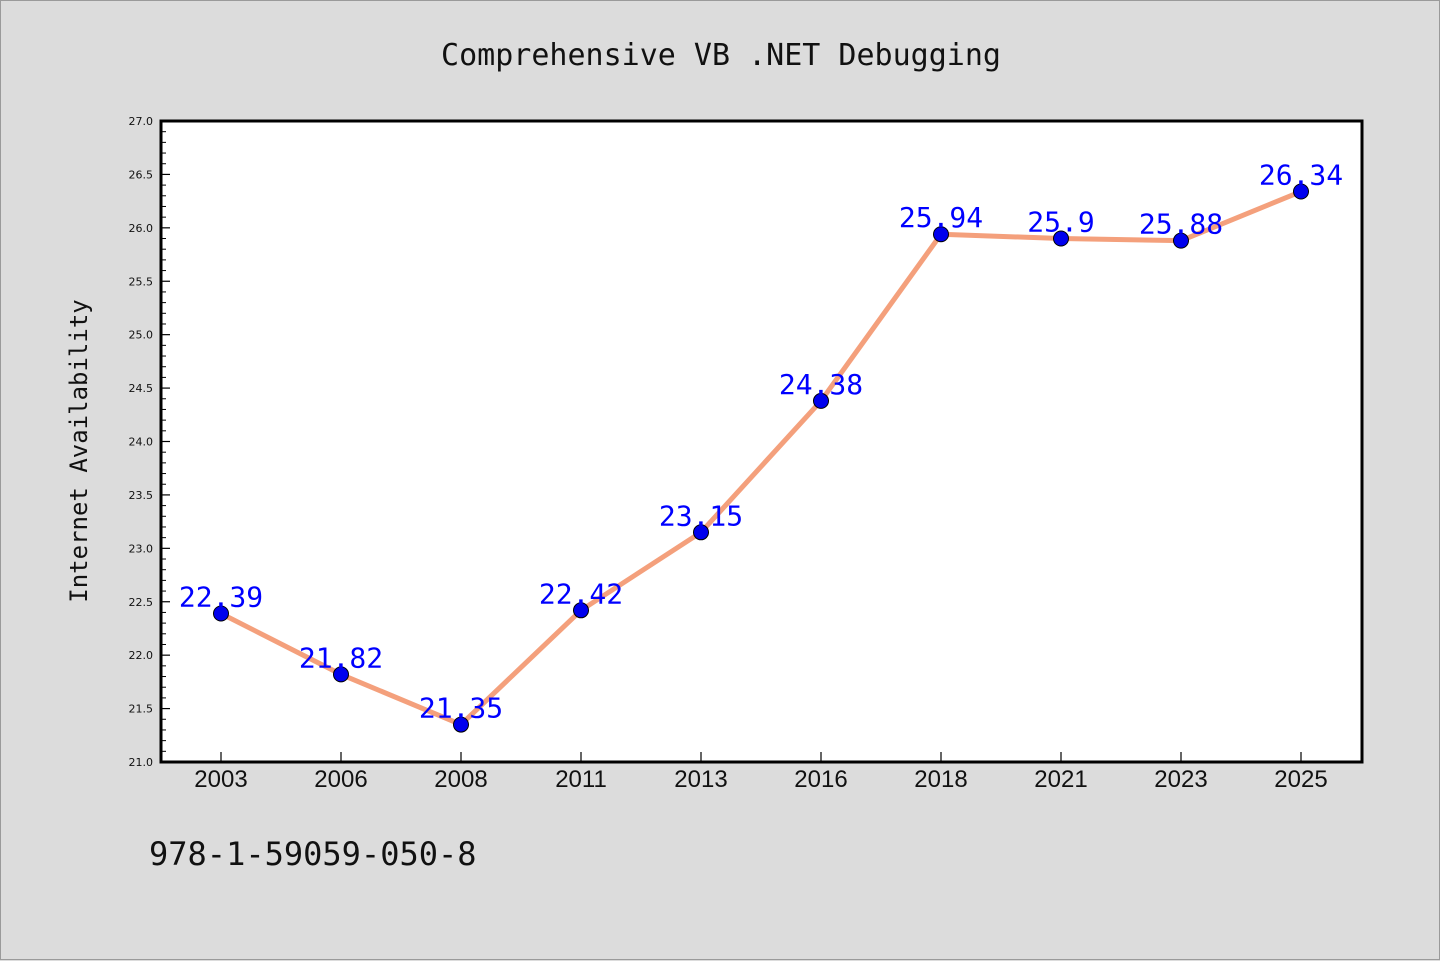 This screenshot has height=961, width=1440. Describe the element at coordinates (141, 228) in the screenshot. I see `y-tick-label: 26.0` at that location.